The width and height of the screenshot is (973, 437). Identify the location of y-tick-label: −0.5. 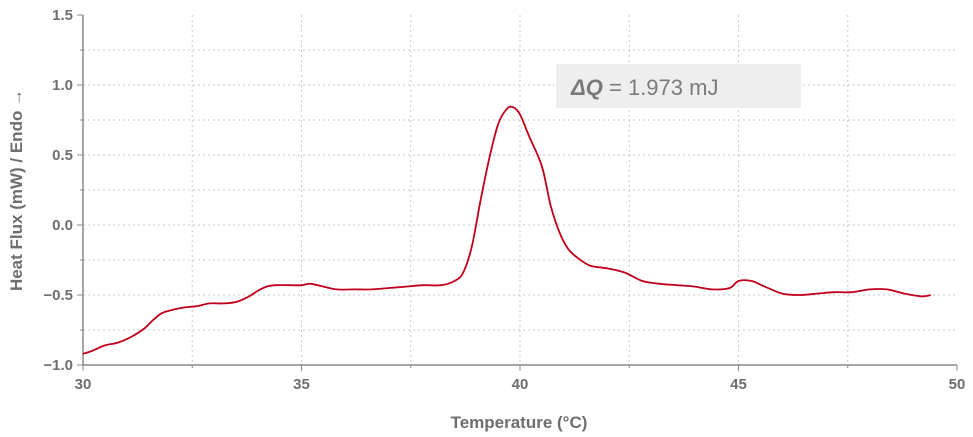
(58, 295).